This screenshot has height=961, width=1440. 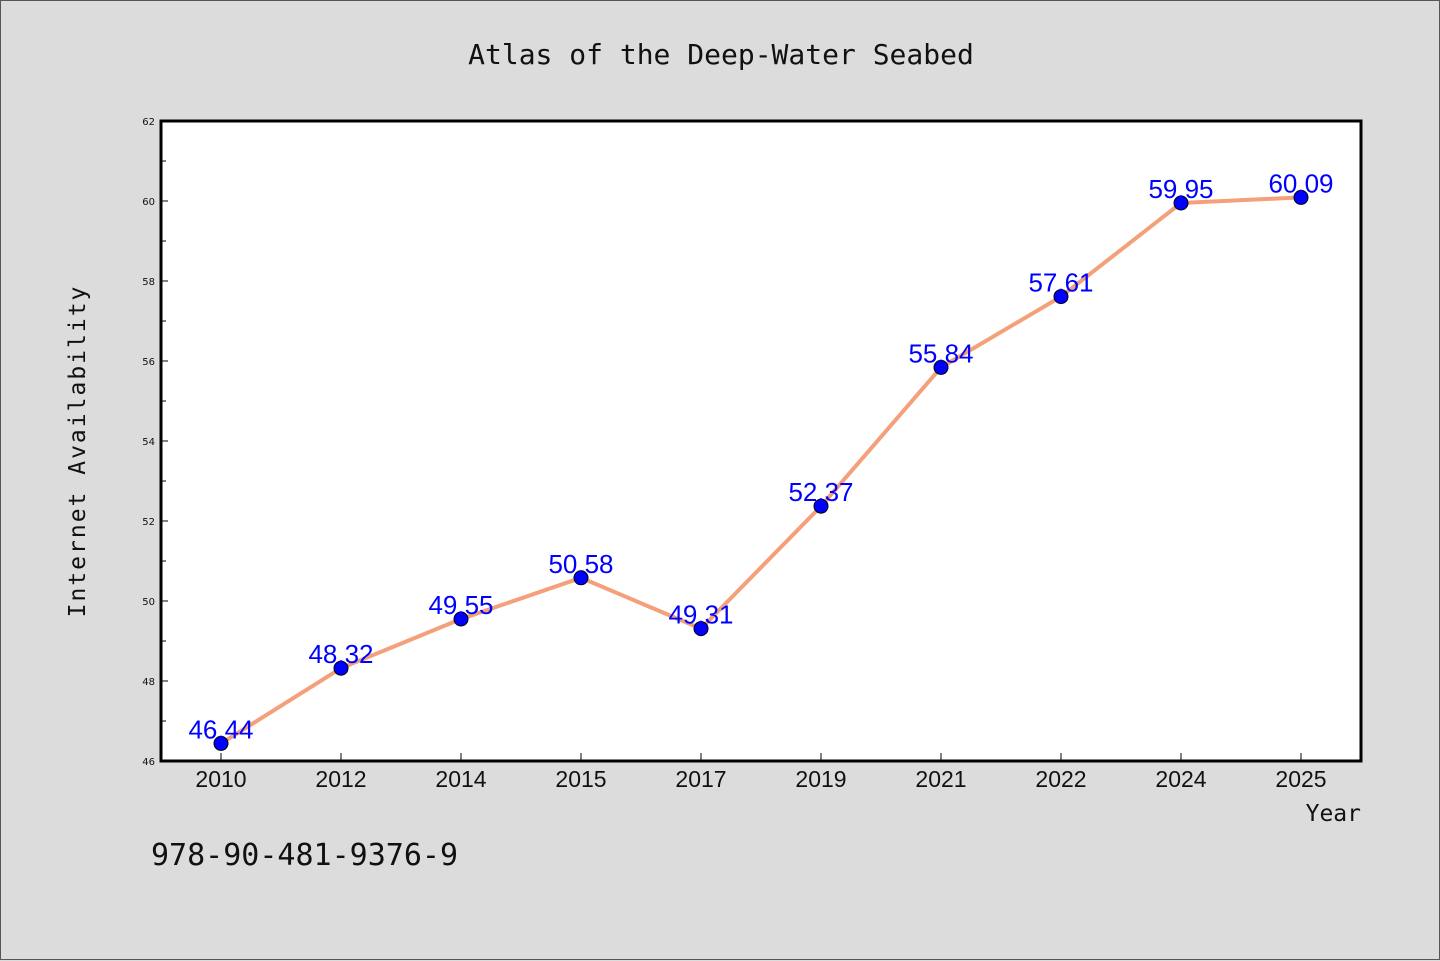 I want to click on data-label: 50.58, so click(x=580, y=564).